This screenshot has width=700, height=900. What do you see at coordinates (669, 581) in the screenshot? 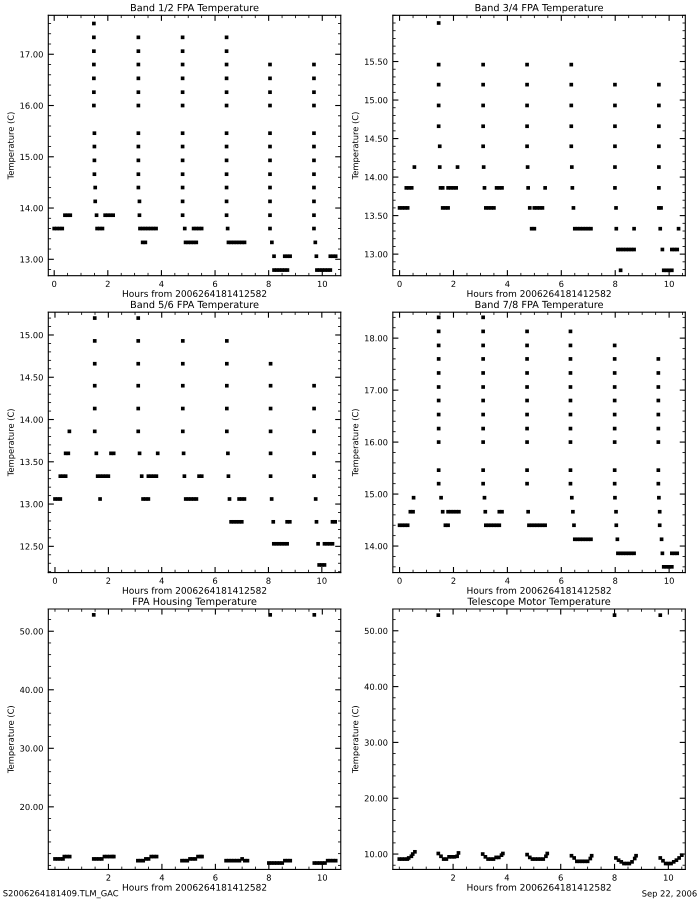
I see `x-tick-label: 10` at bounding box center [669, 581].